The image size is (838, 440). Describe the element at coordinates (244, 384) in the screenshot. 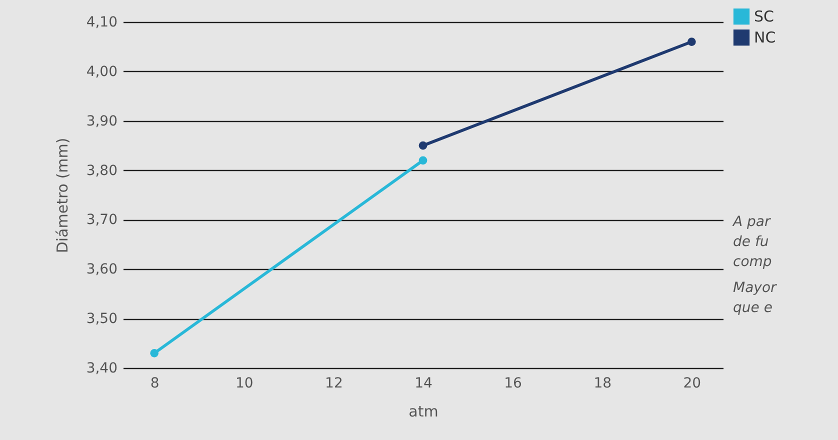

I see `x-tick-label: 10` at that location.